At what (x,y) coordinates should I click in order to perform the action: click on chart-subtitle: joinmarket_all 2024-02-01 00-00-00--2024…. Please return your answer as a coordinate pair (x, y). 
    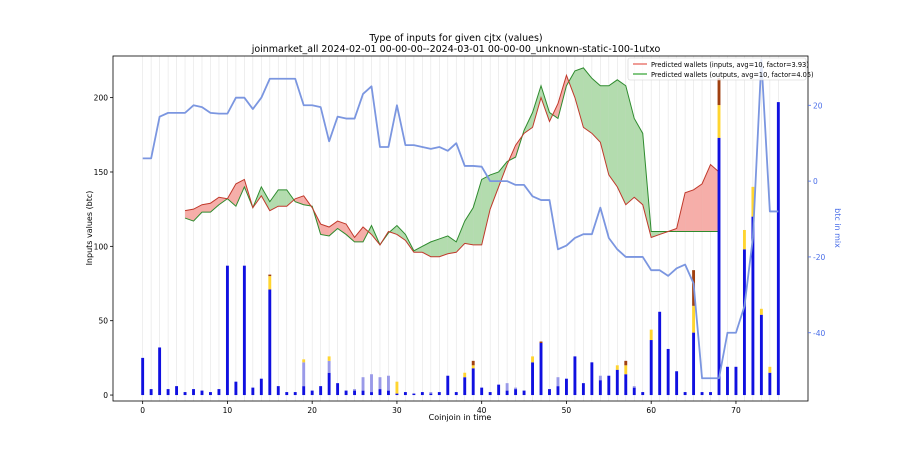
    Looking at the image, I should click on (456, 49).